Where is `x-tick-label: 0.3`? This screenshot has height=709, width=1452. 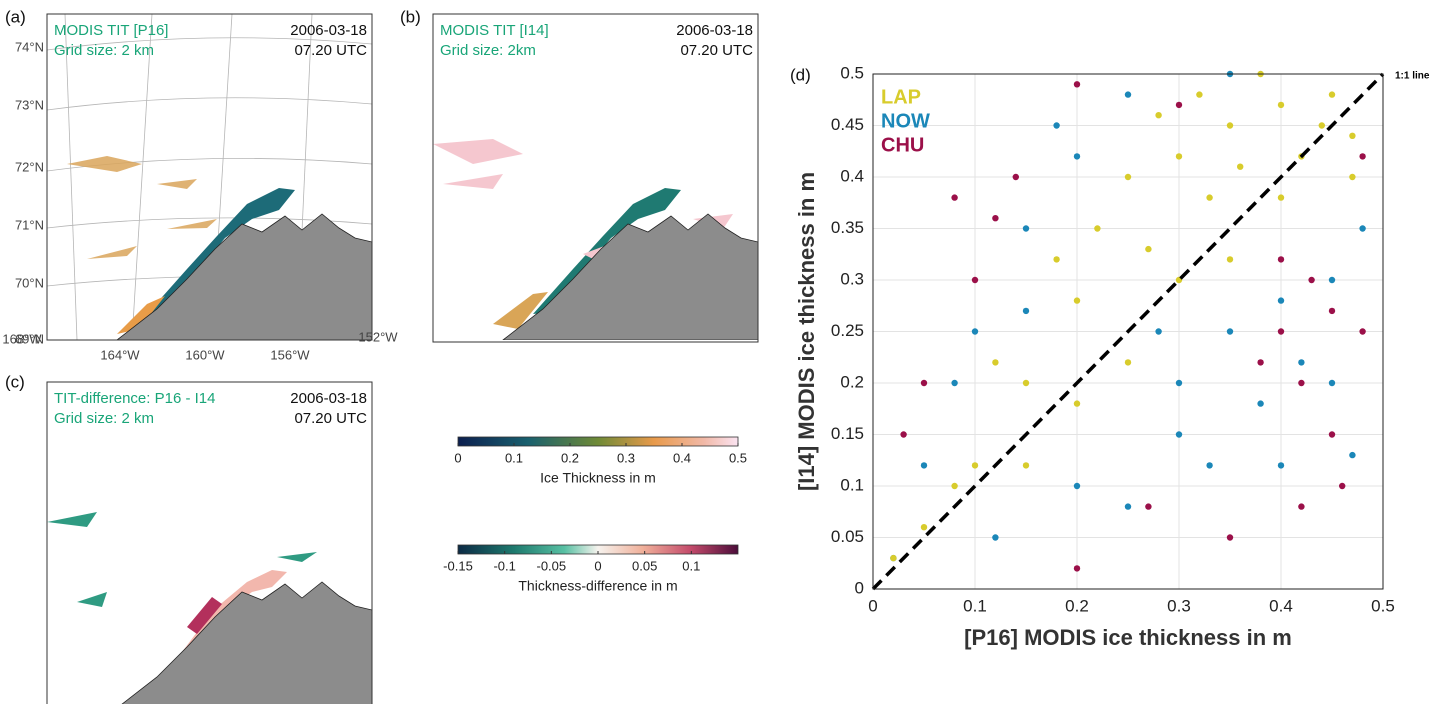 x-tick-label: 0.3 is located at coordinates (1179, 605).